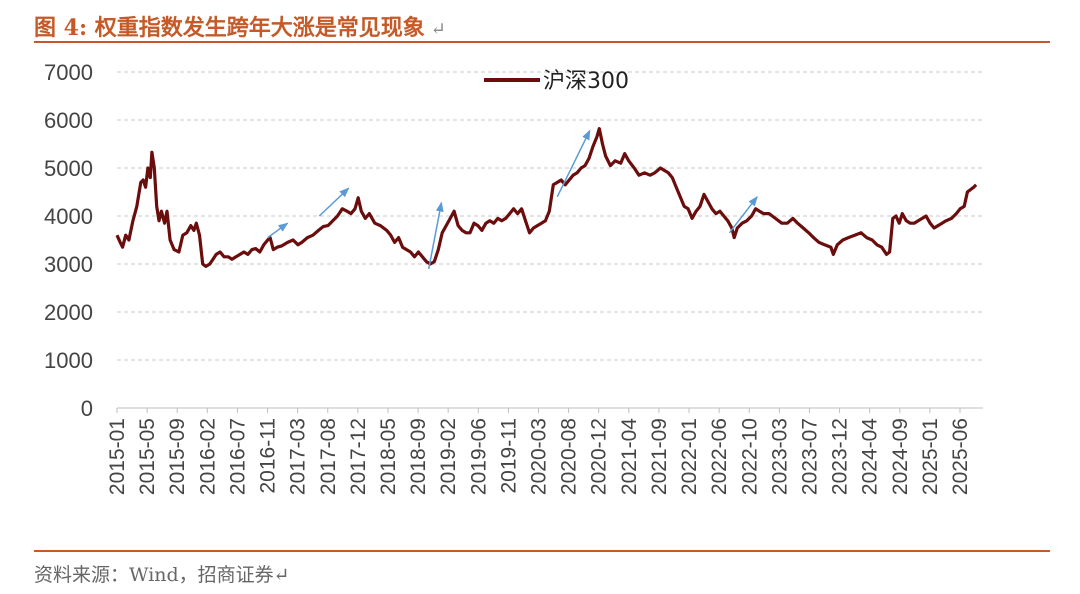  What do you see at coordinates (586, 81) in the screenshot?
I see `legend-label: 沪深300` at bounding box center [586, 81].